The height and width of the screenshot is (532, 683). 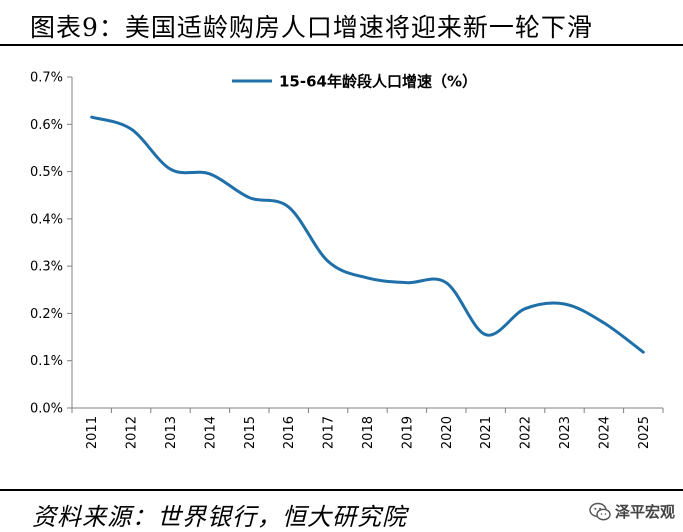 I want to click on x-tick-label: 2022, so click(x=526, y=432).